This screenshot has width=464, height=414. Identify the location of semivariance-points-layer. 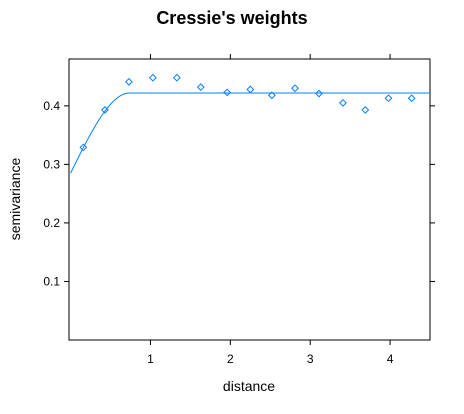
(247, 112).